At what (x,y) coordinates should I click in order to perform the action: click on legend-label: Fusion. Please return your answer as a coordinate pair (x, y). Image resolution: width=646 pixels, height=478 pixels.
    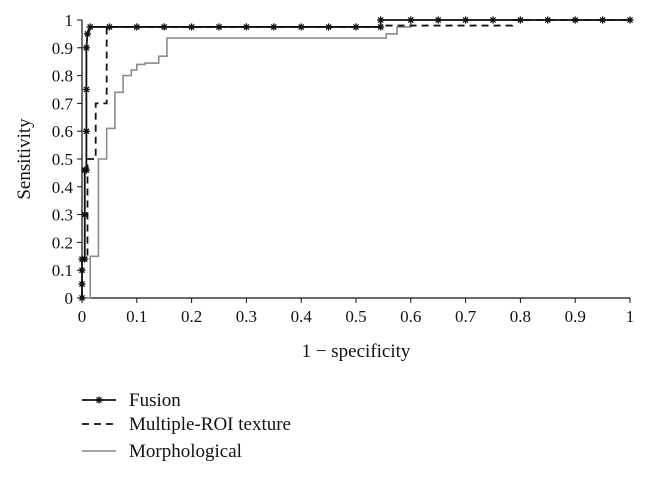
    Looking at the image, I should click on (155, 400).